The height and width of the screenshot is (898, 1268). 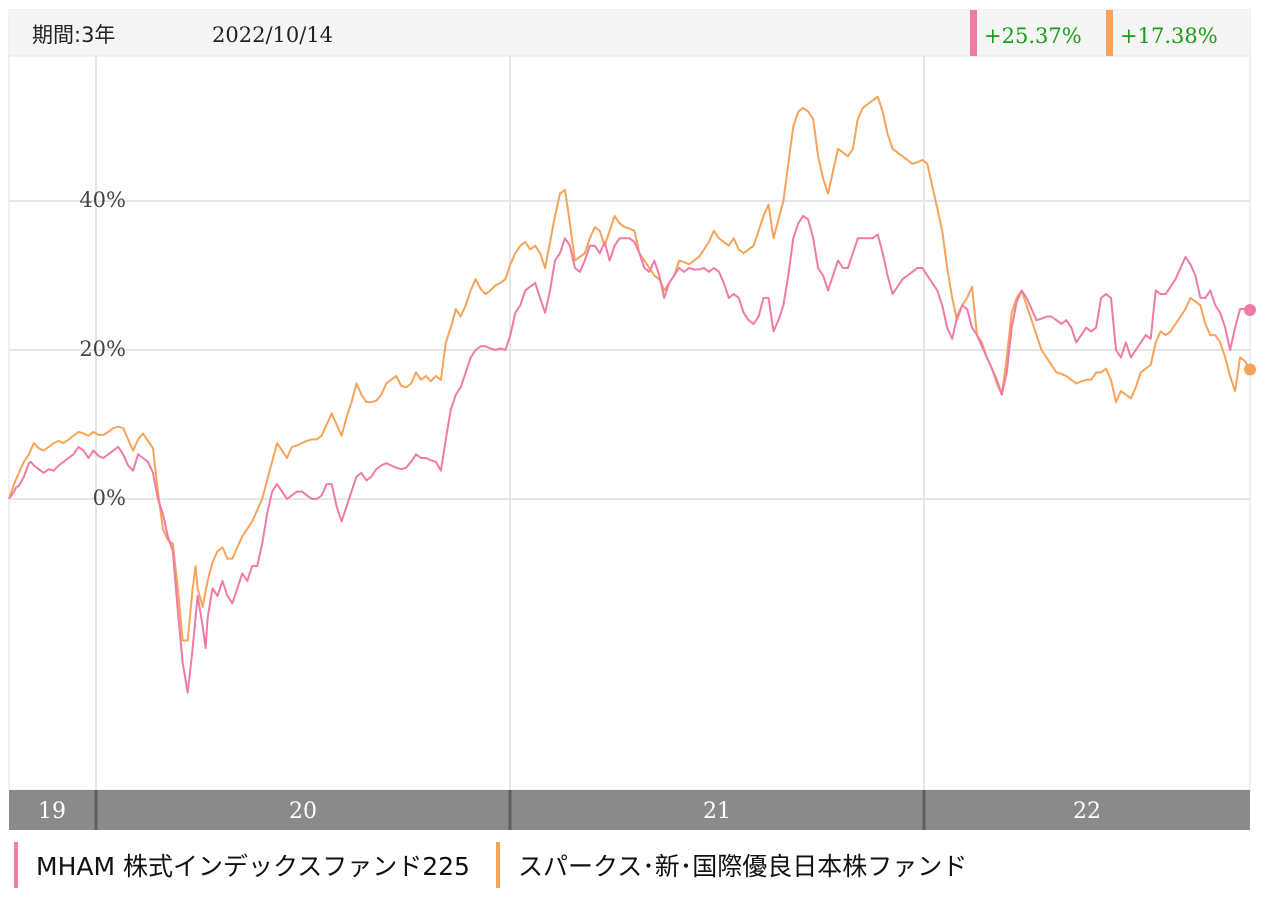 I want to click on period-label: 期間:3年, so click(x=73, y=35).